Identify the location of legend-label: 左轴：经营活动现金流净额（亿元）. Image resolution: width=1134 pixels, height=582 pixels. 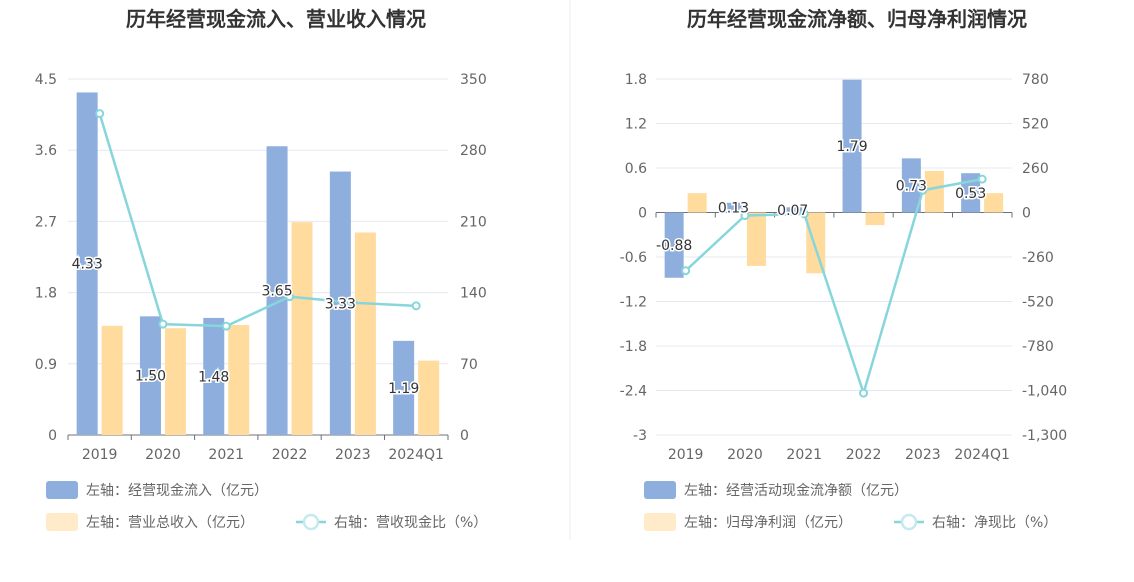
(796, 491).